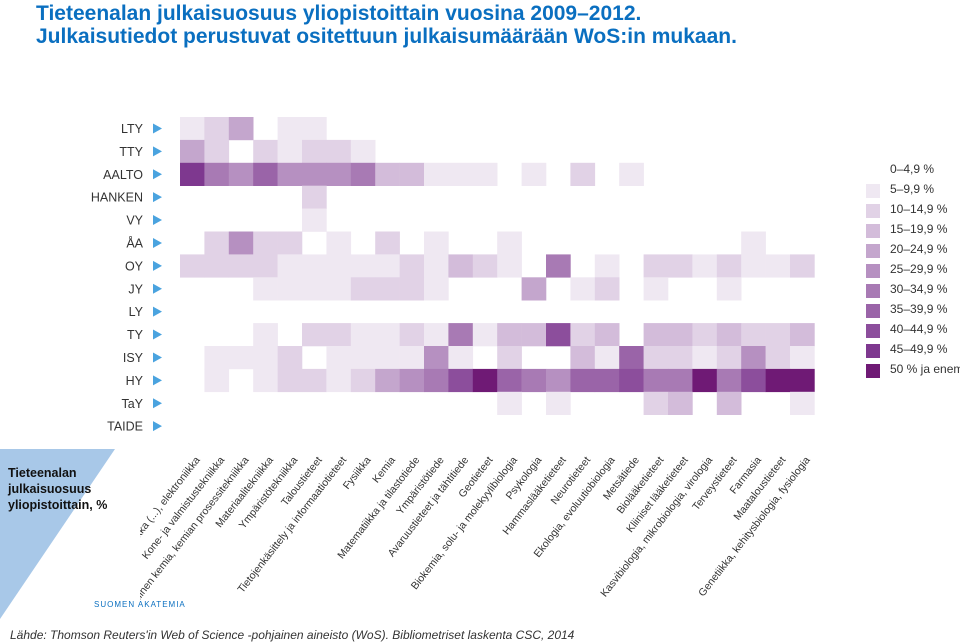 The image size is (960, 642). I want to click on legend-label: 20–24,9 %, so click(919, 249).